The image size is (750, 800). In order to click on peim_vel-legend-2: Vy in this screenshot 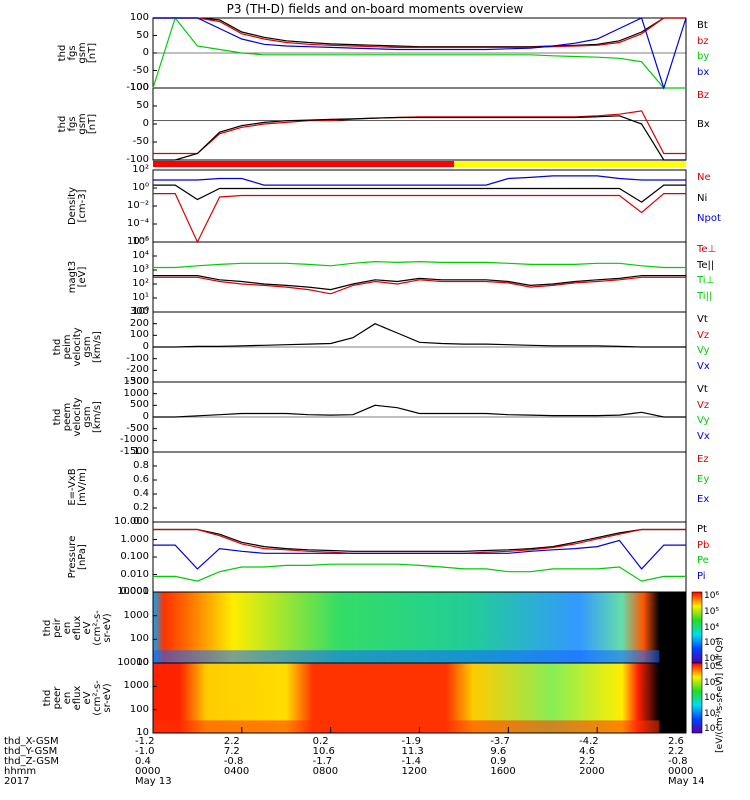, I will do `click(703, 351)`.